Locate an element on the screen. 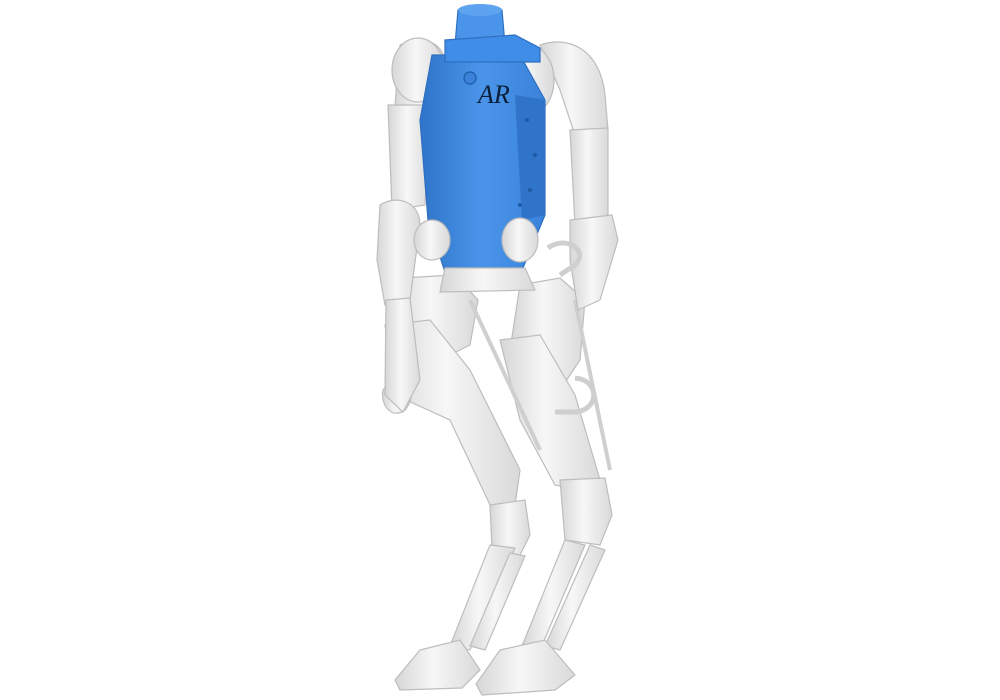 This screenshot has width=1000, height=700. right-leg is located at coordinates (544, 486).